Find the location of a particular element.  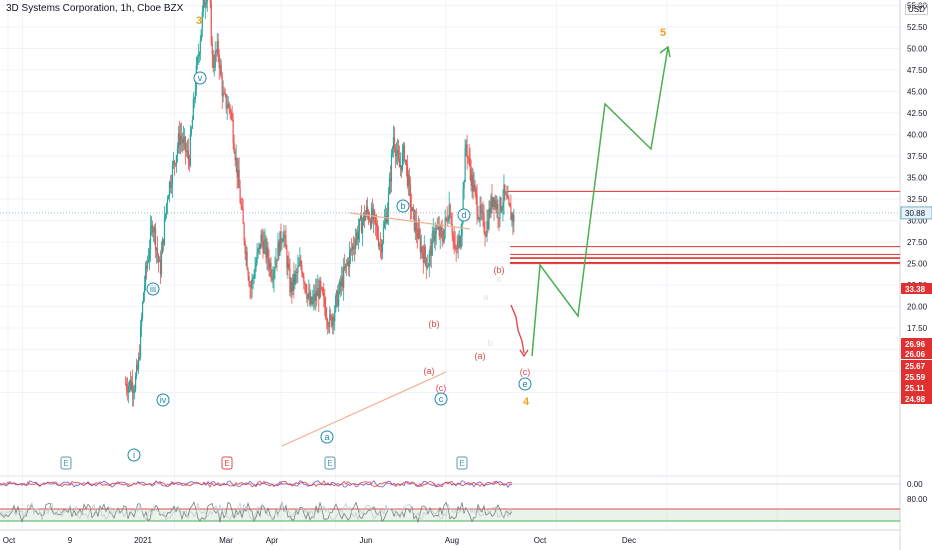

indicator-tick-label: 80.00 is located at coordinates (917, 499).